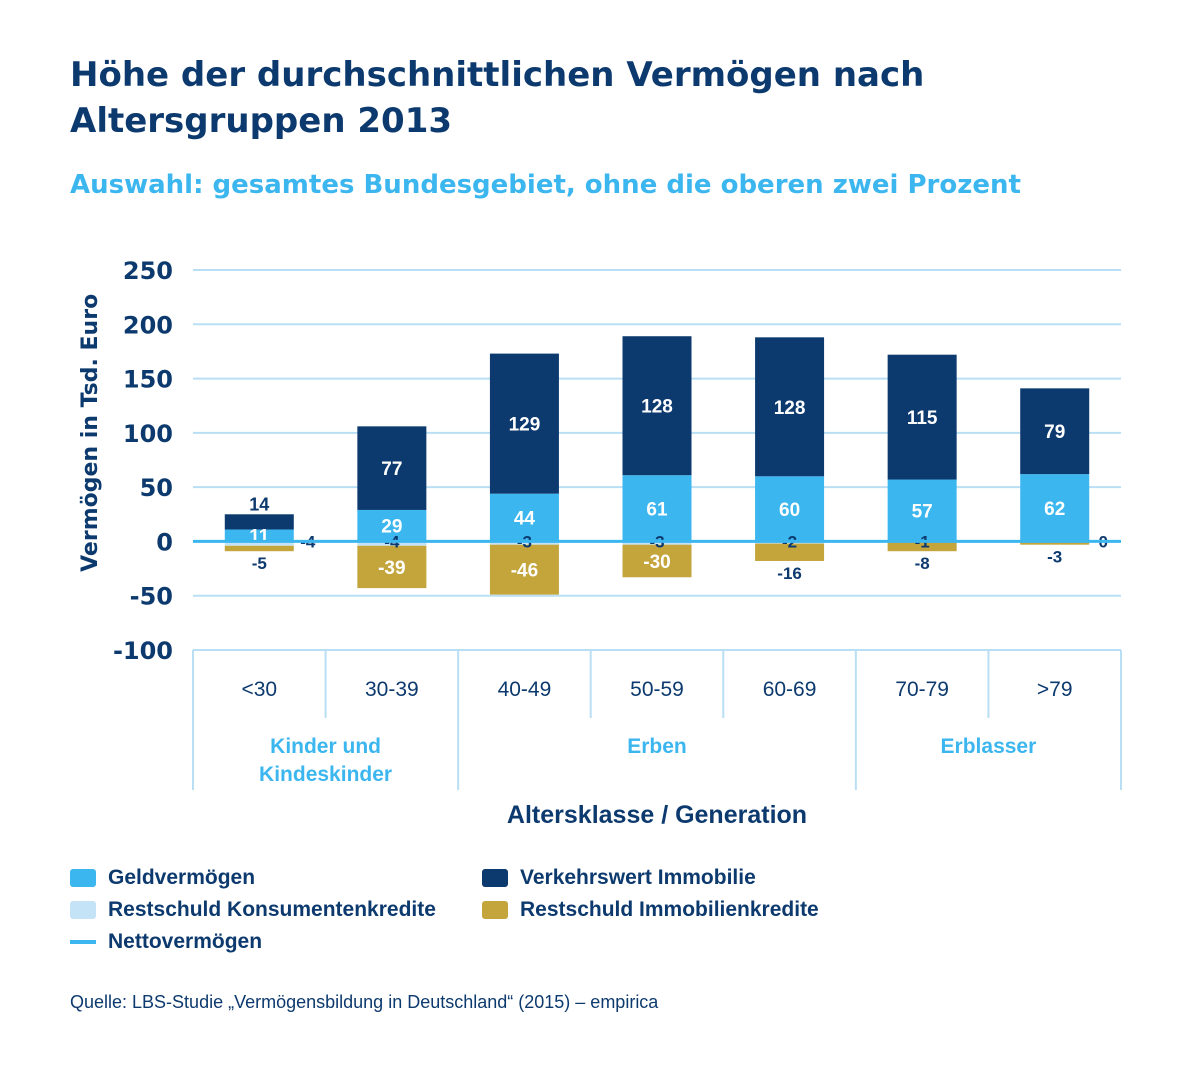 The width and height of the screenshot is (1200, 1080). Describe the element at coordinates (922, 563) in the screenshot. I see `data-label-immobilienkredite: -8` at that location.